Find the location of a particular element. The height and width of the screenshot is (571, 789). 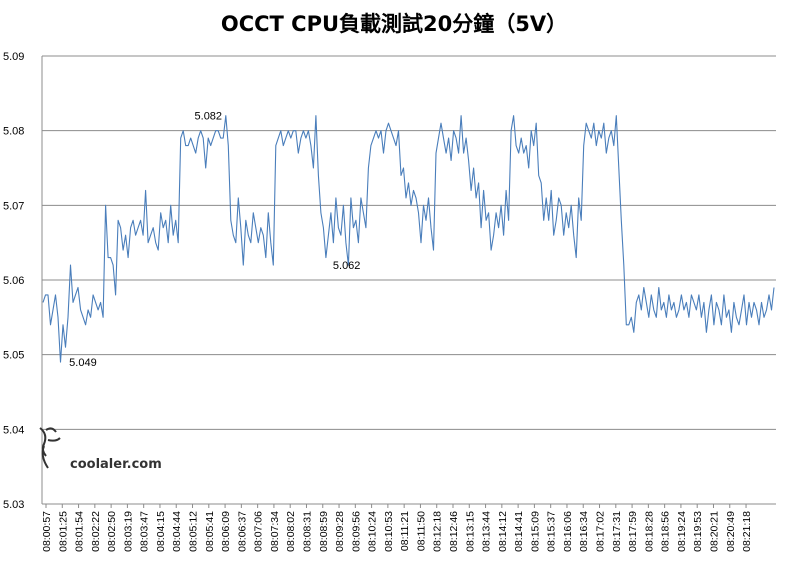

x-tick-label: 08:10:53 is located at coordinates (389, 531).